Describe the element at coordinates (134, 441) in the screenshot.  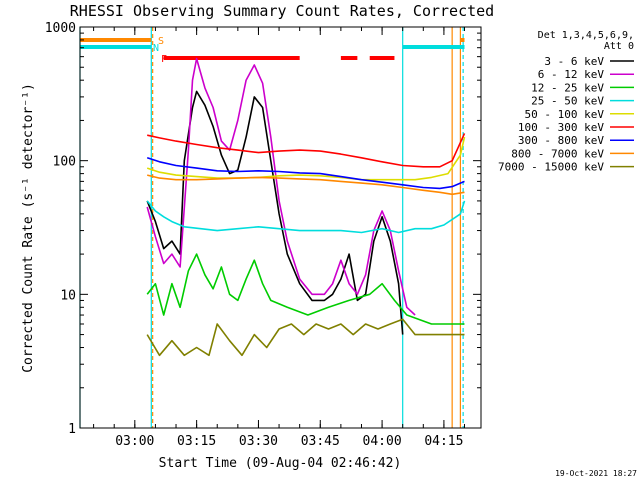
I see `x-tick-label: 03:00` at that location.